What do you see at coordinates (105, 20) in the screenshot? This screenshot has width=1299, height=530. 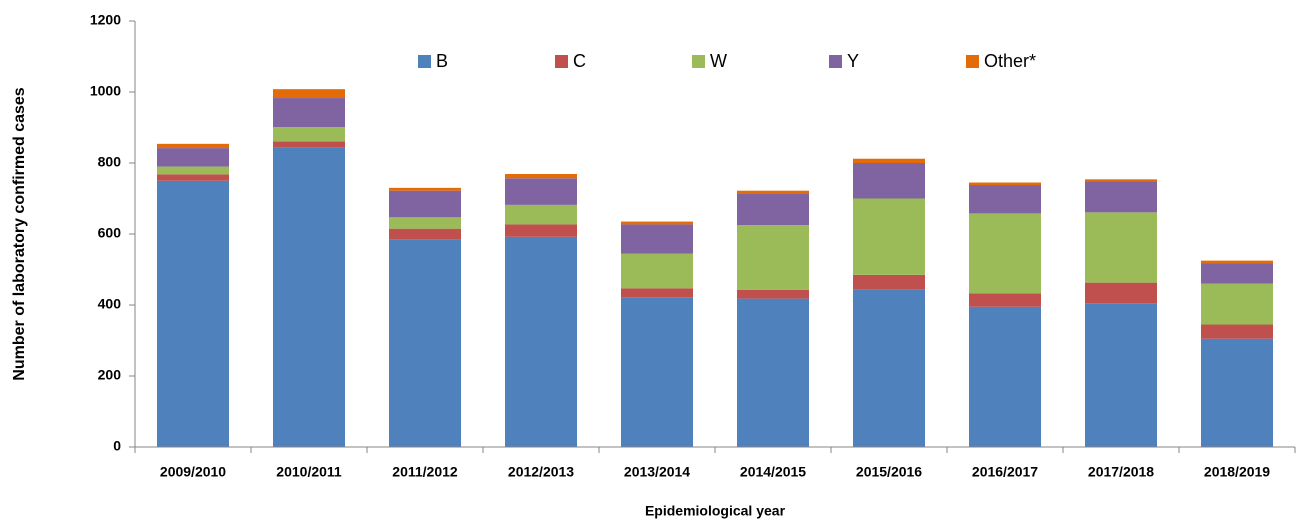 I see `y-tick-label: 1200` at bounding box center [105, 20].